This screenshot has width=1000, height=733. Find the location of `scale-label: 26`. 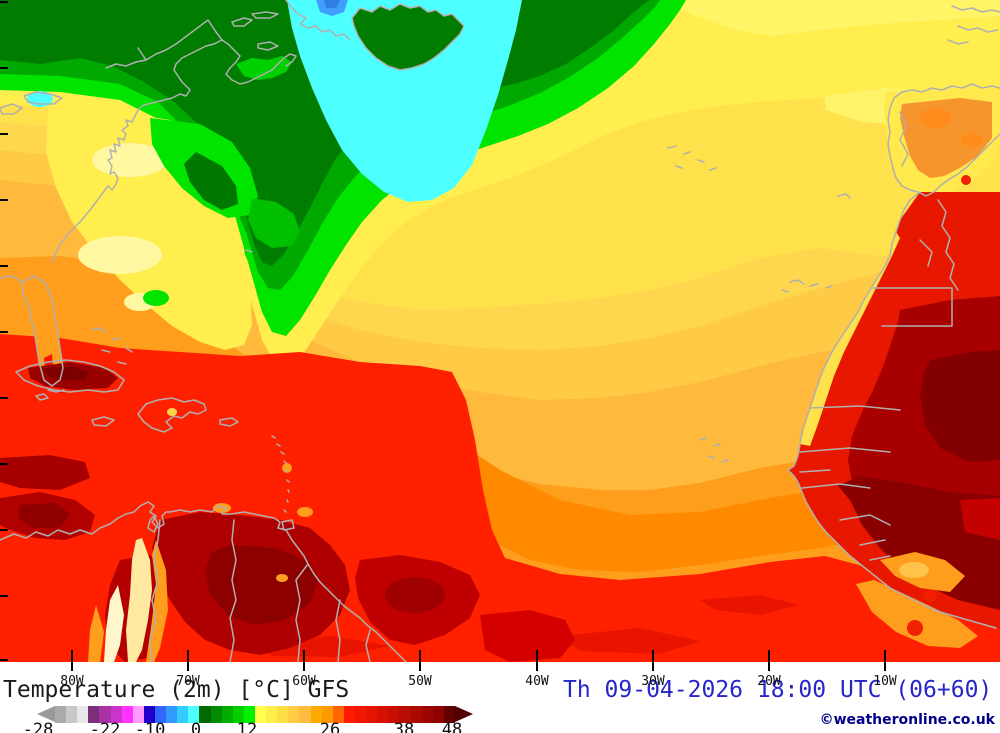

scale-label: 26 is located at coordinates (330, 726).